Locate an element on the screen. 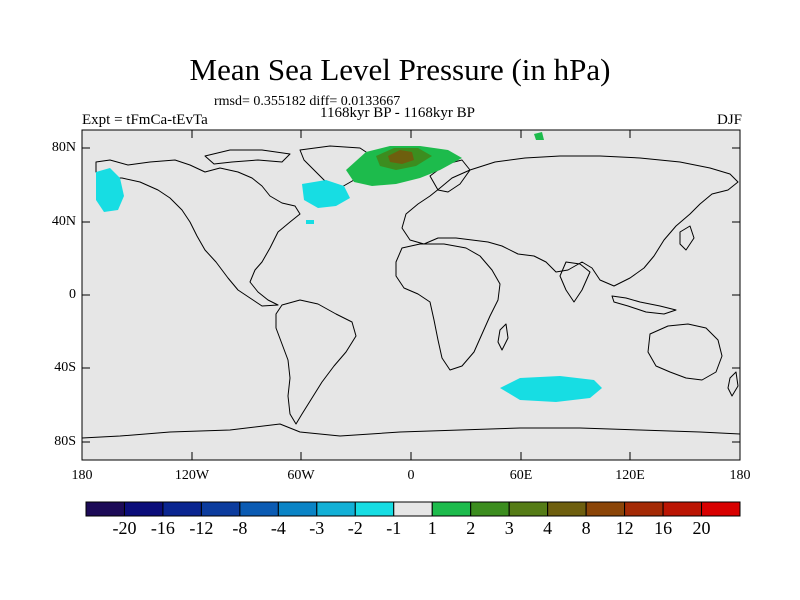 The image size is (800, 600). colorbar-label: -8 is located at coordinates (240, 528).